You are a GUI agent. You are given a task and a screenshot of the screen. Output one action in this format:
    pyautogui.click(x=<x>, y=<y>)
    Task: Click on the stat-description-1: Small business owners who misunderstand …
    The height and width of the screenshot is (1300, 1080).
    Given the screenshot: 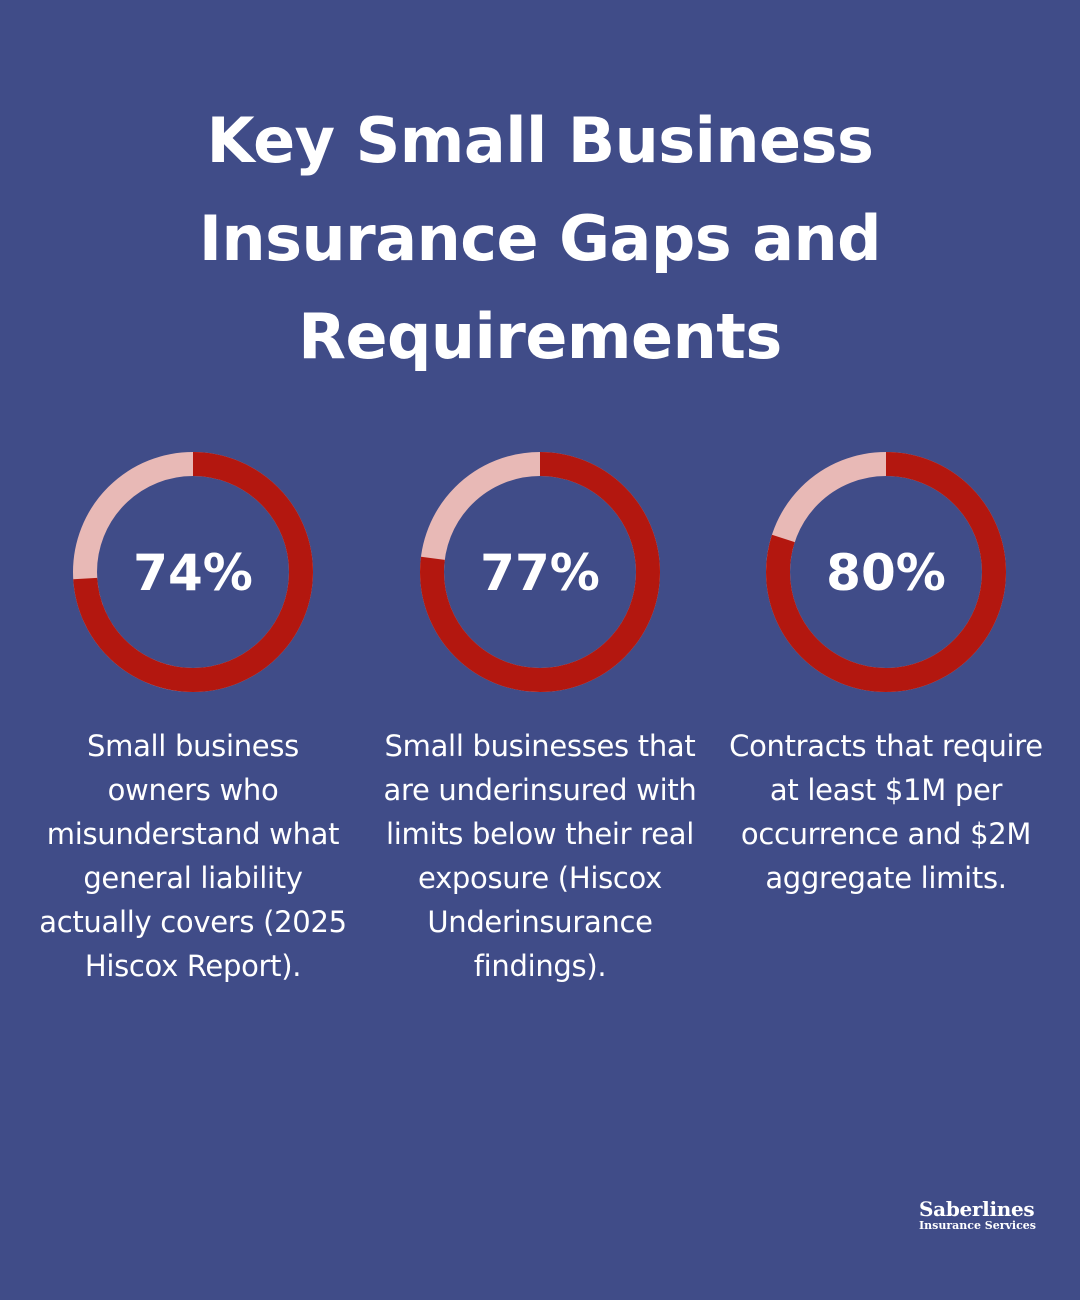 What is the action you would take?
    pyautogui.click(x=193, y=856)
    